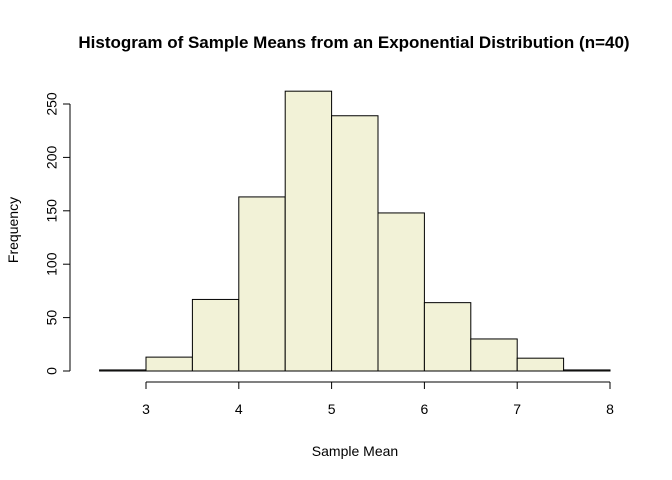 The height and width of the screenshot is (480, 672). I want to click on y-tick-label: 100, so click(52, 264).